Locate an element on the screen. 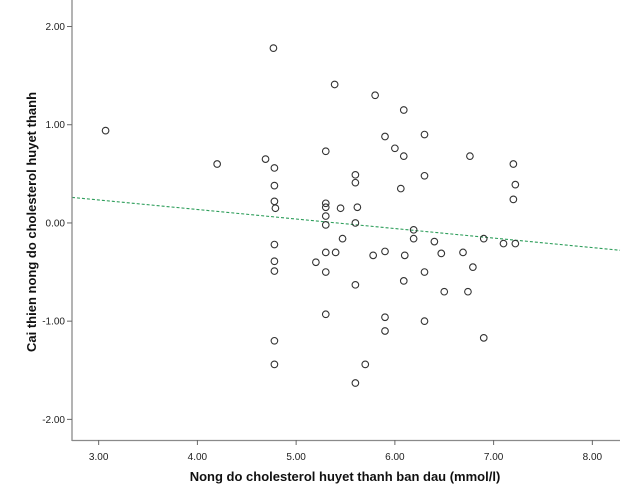 The height and width of the screenshot is (499, 625). y-tick-label: 1.00 is located at coordinates (56, 125).